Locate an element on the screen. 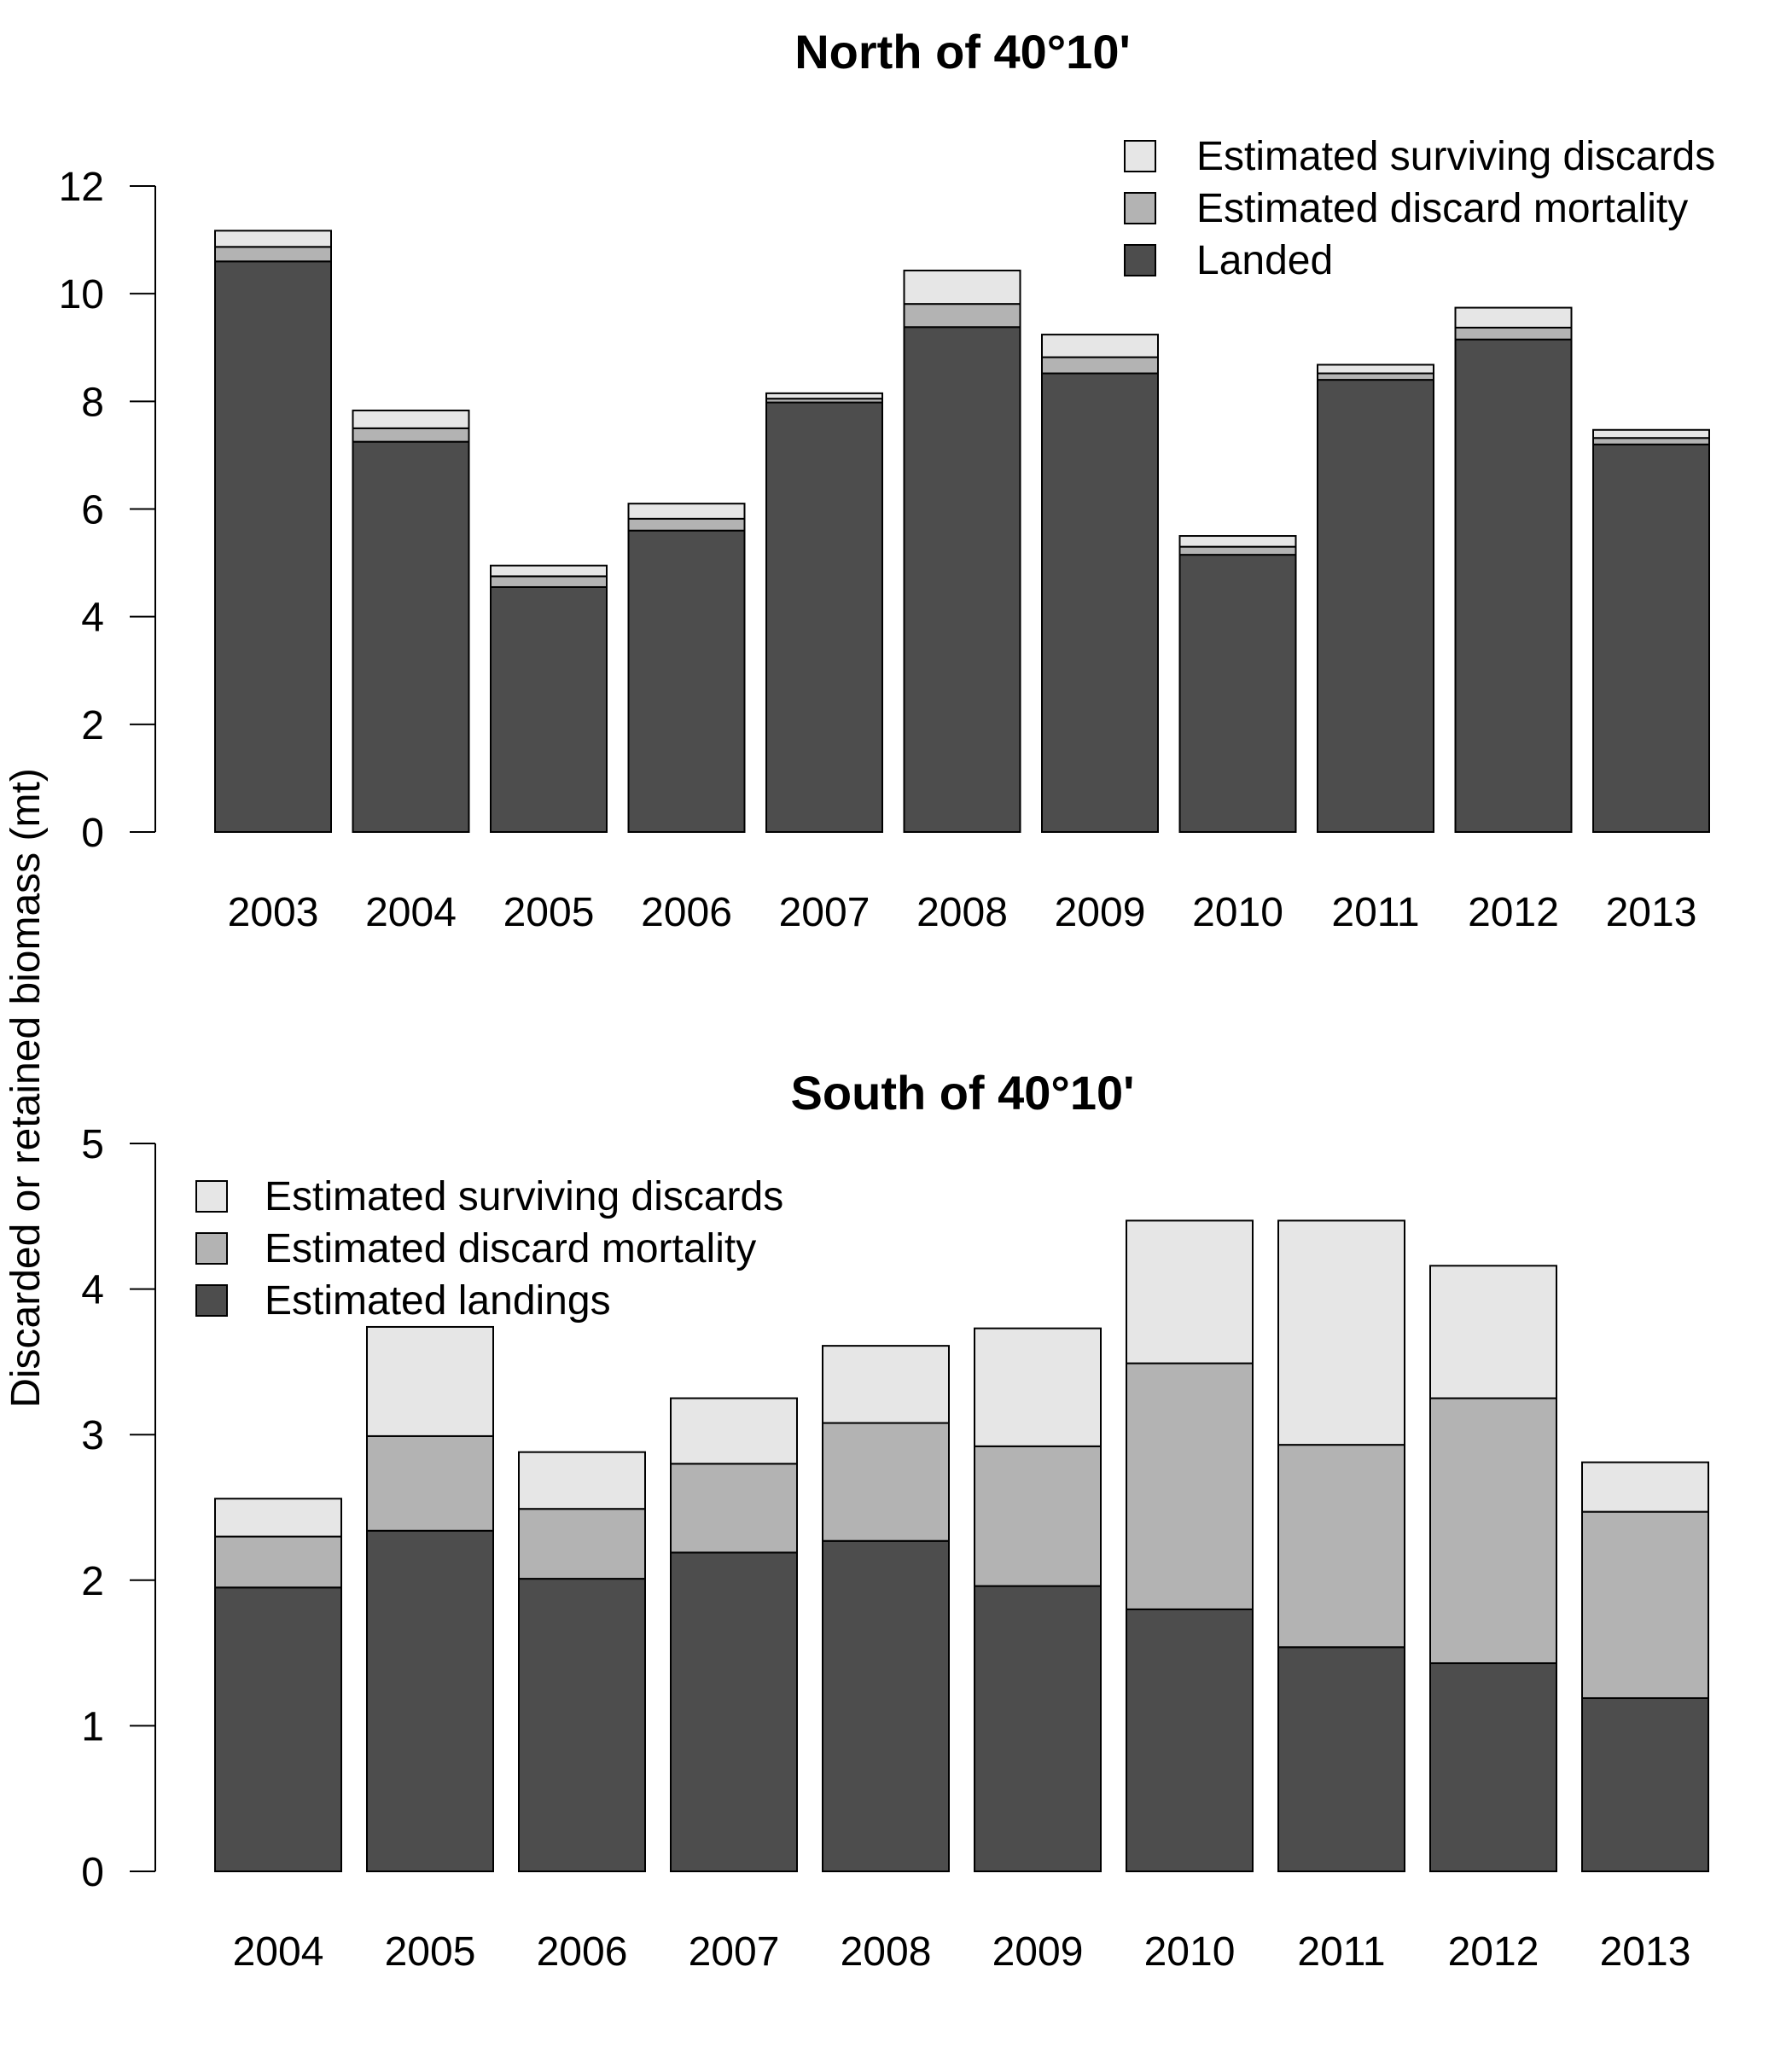  north-y-tick-label-10: 10 is located at coordinates (81, 294).